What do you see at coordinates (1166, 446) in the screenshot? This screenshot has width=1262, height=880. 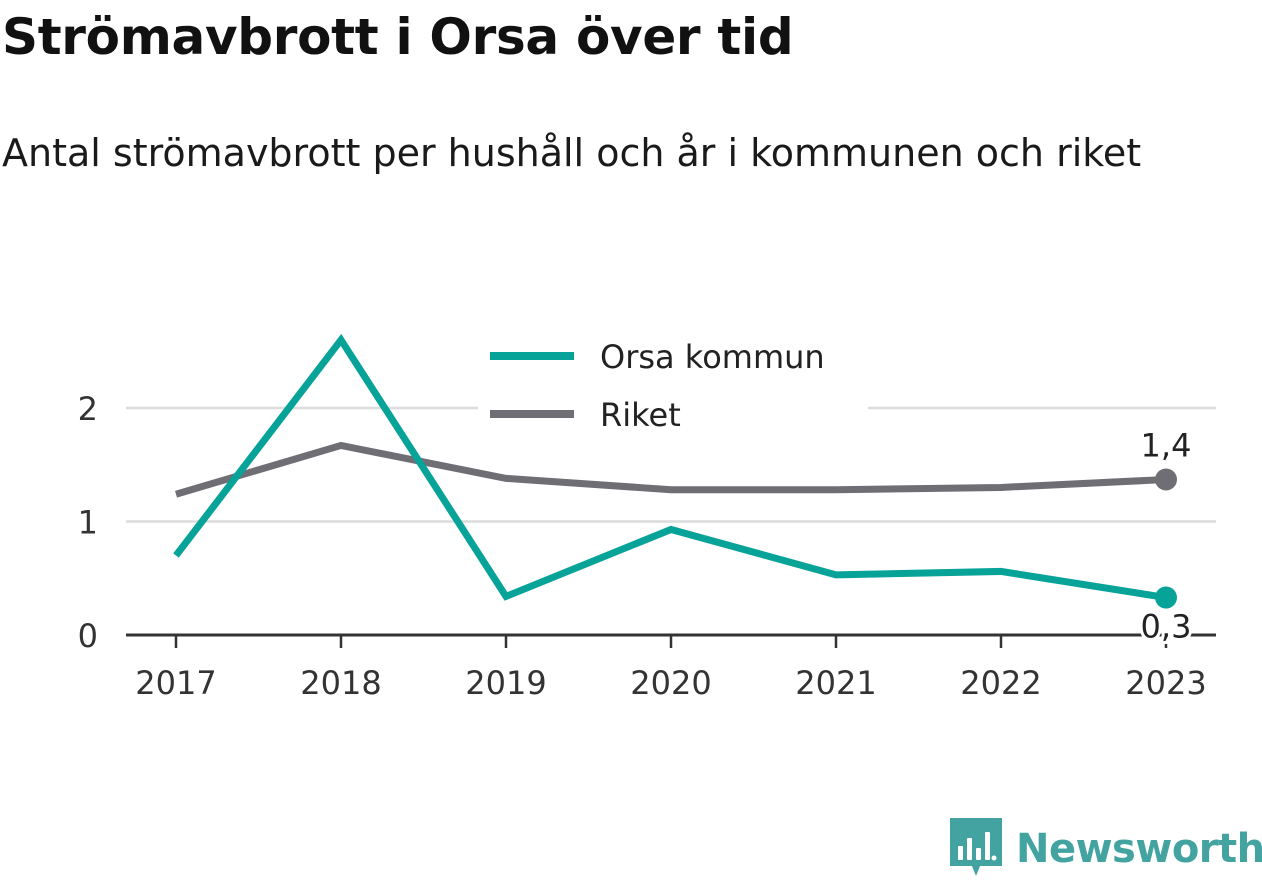 I see `end-label-riket: 1,4` at bounding box center [1166, 446].